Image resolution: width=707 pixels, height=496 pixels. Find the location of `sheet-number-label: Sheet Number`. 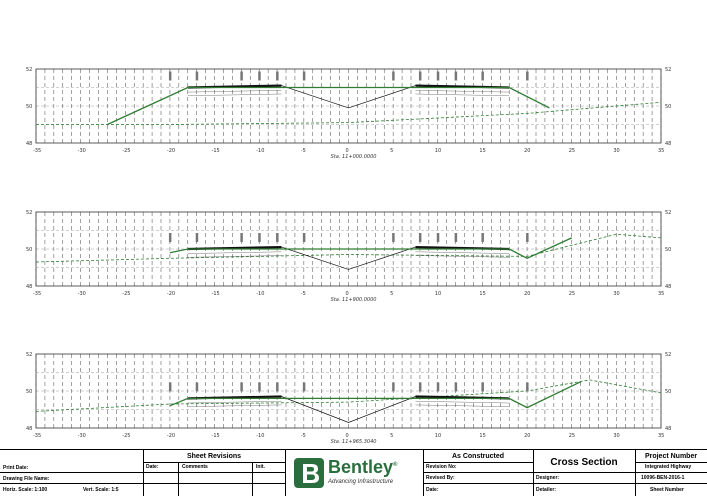

sheet-number-label: Sheet Number is located at coordinates (667, 490).